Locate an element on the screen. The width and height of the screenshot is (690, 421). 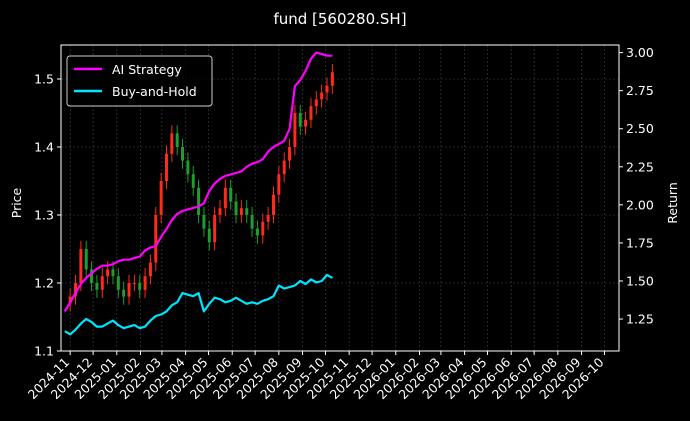
y-tick-label-right: 2.00 is located at coordinates (640, 204).